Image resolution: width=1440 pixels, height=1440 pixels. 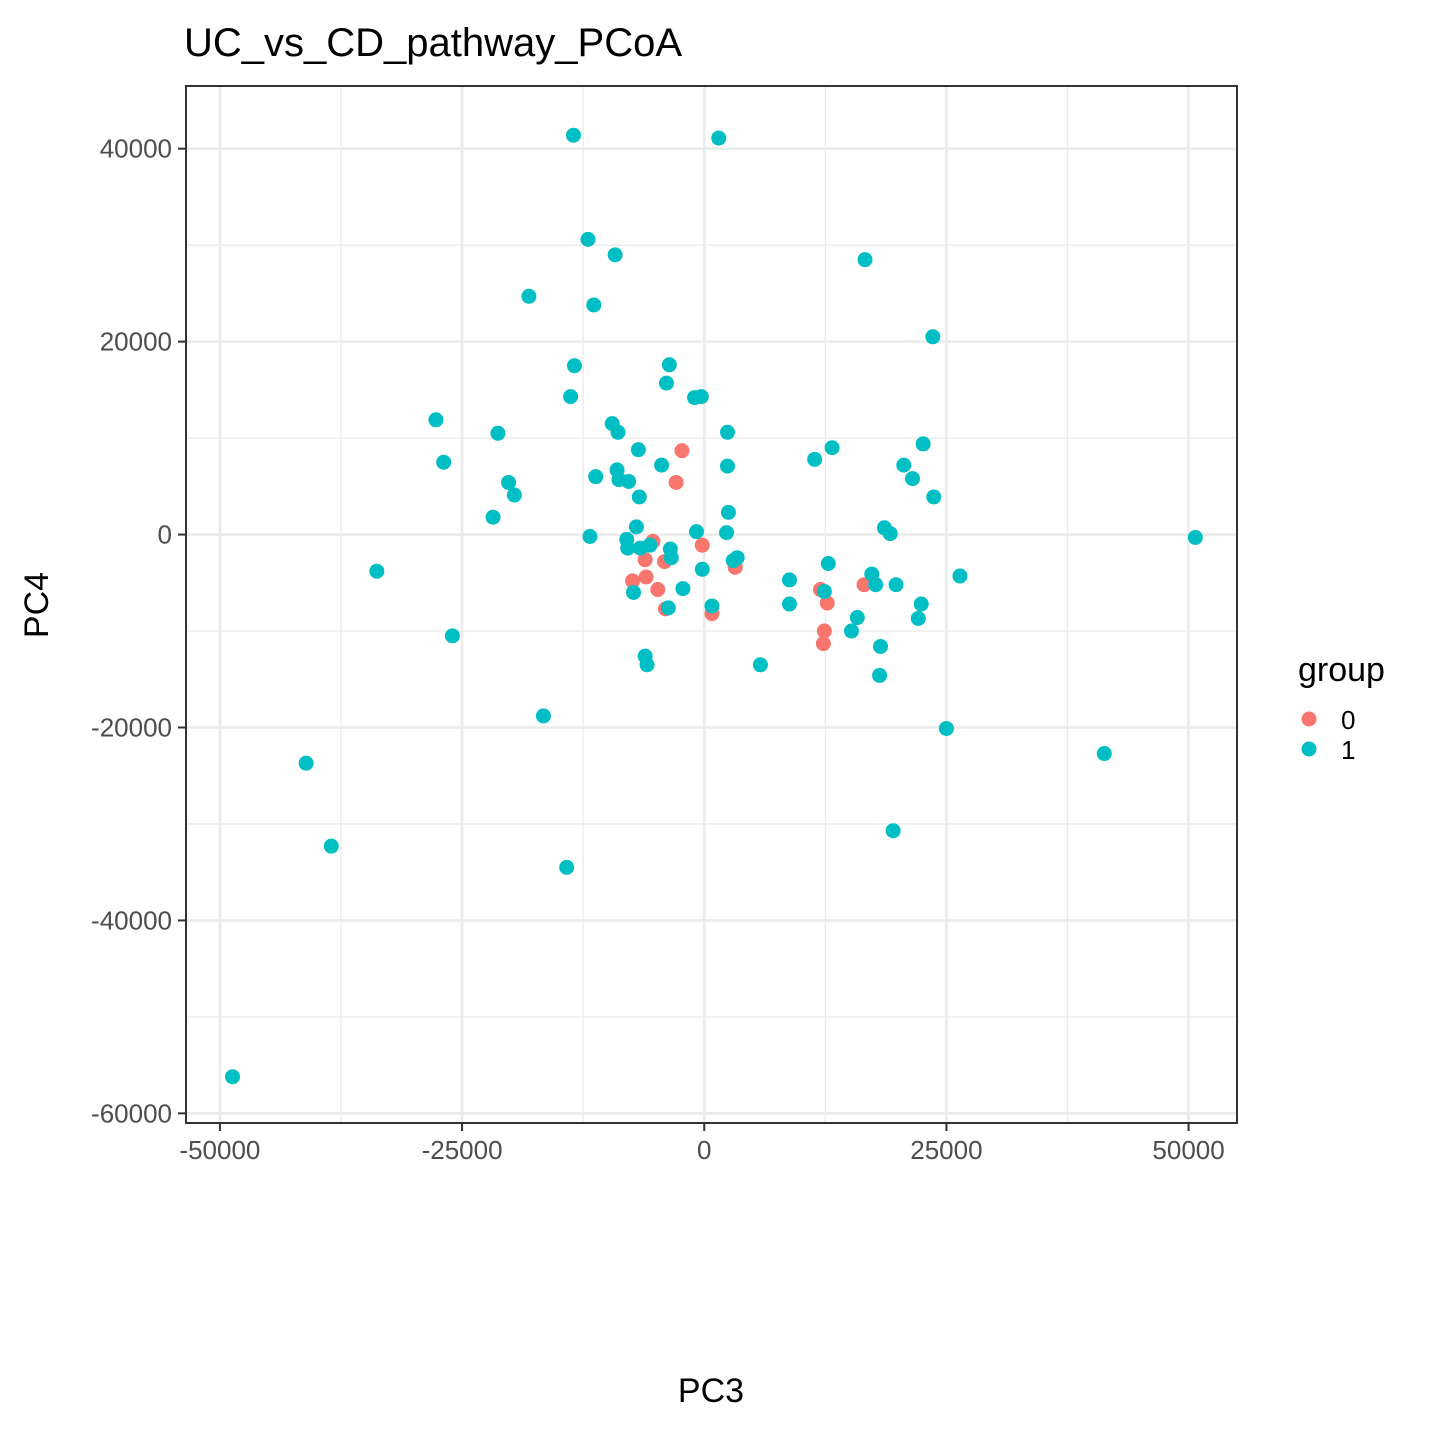 I want to click on y-axis-title: PC4, so click(x=37, y=605).